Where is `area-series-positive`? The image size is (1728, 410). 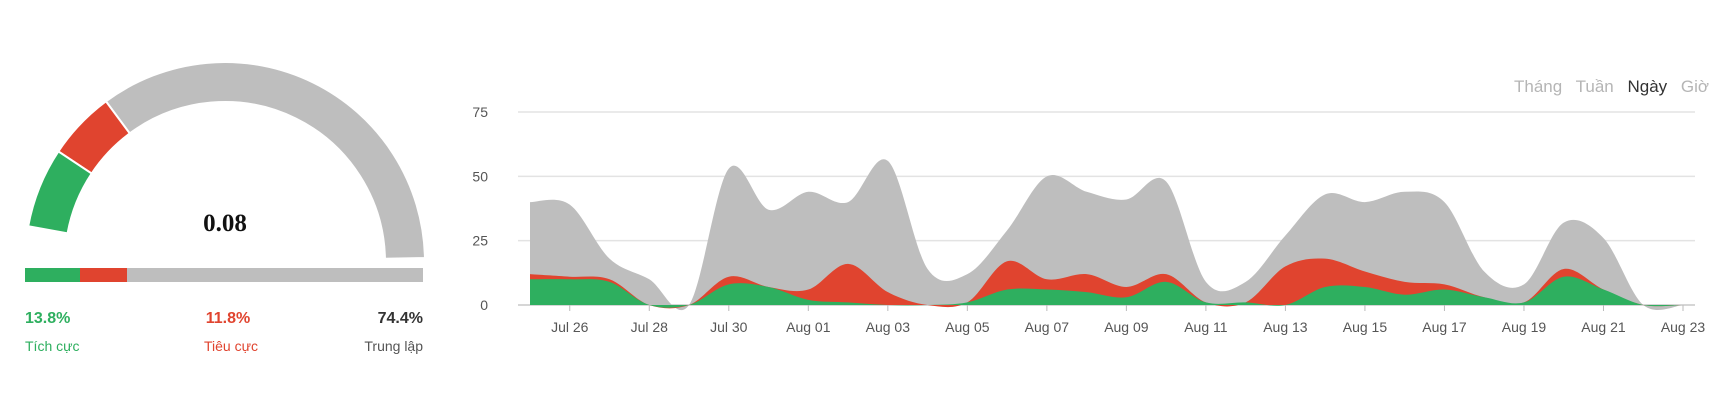 area-series-positive is located at coordinates (1106, 292).